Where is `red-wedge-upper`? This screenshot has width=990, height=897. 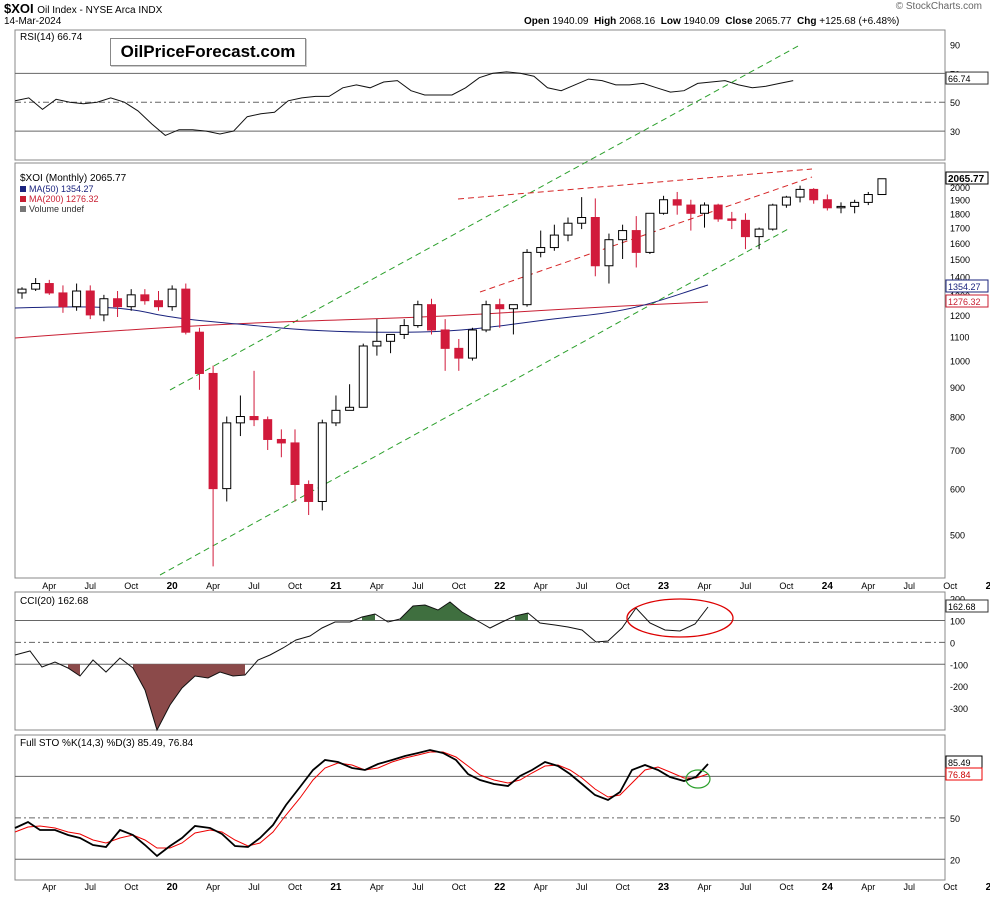
red-wedge-upper is located at coordinates (635, 184).